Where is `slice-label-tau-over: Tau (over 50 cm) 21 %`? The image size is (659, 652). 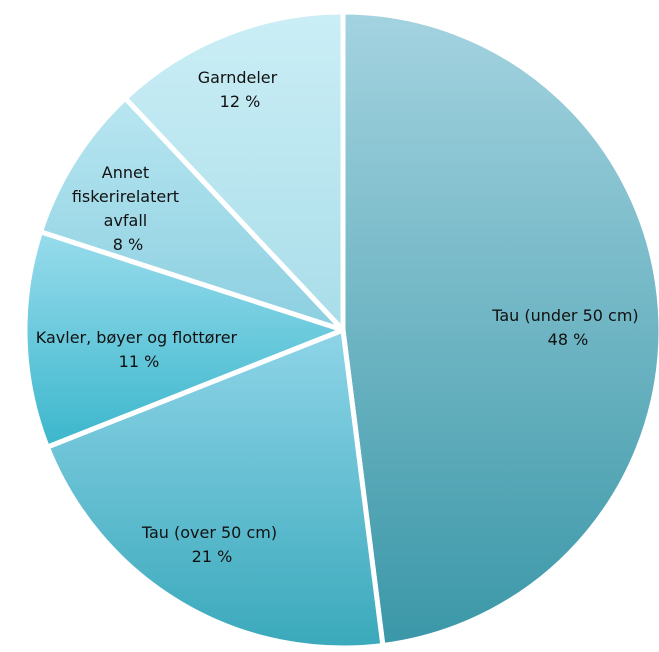
slice-label-tau-over: Tau (over 50 cm) 21 % is located at coordinates (211, 544).